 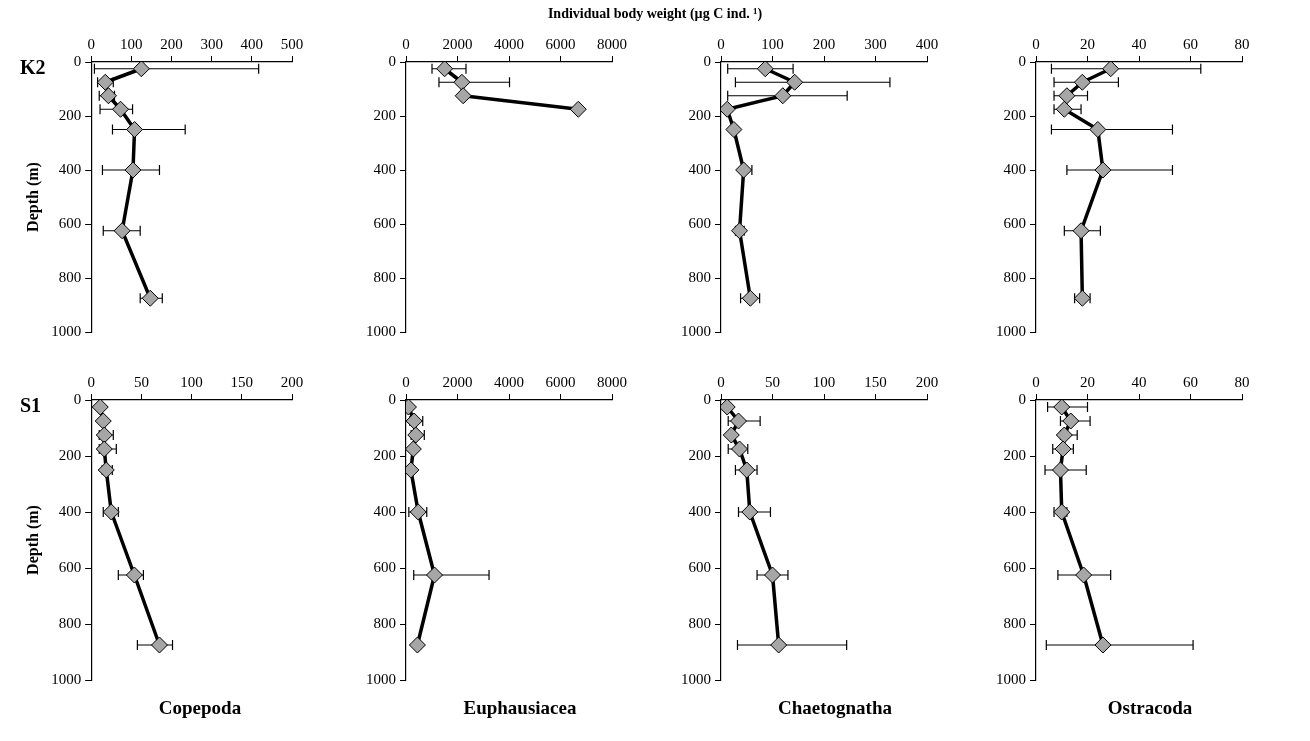 What do you see at coordinates (875, 381) in the screenshot?
I see `x-tick-label: 150` at bounding box center [875, 381].